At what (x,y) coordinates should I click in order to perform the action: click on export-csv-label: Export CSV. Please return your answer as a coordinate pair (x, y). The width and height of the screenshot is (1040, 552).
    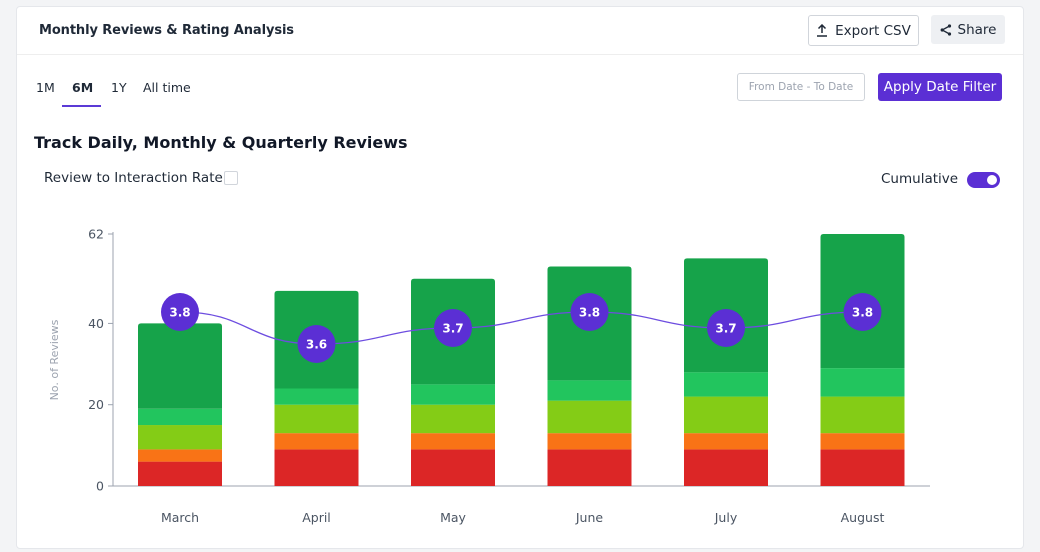
    Looking at the image, I should click on (873, 30).